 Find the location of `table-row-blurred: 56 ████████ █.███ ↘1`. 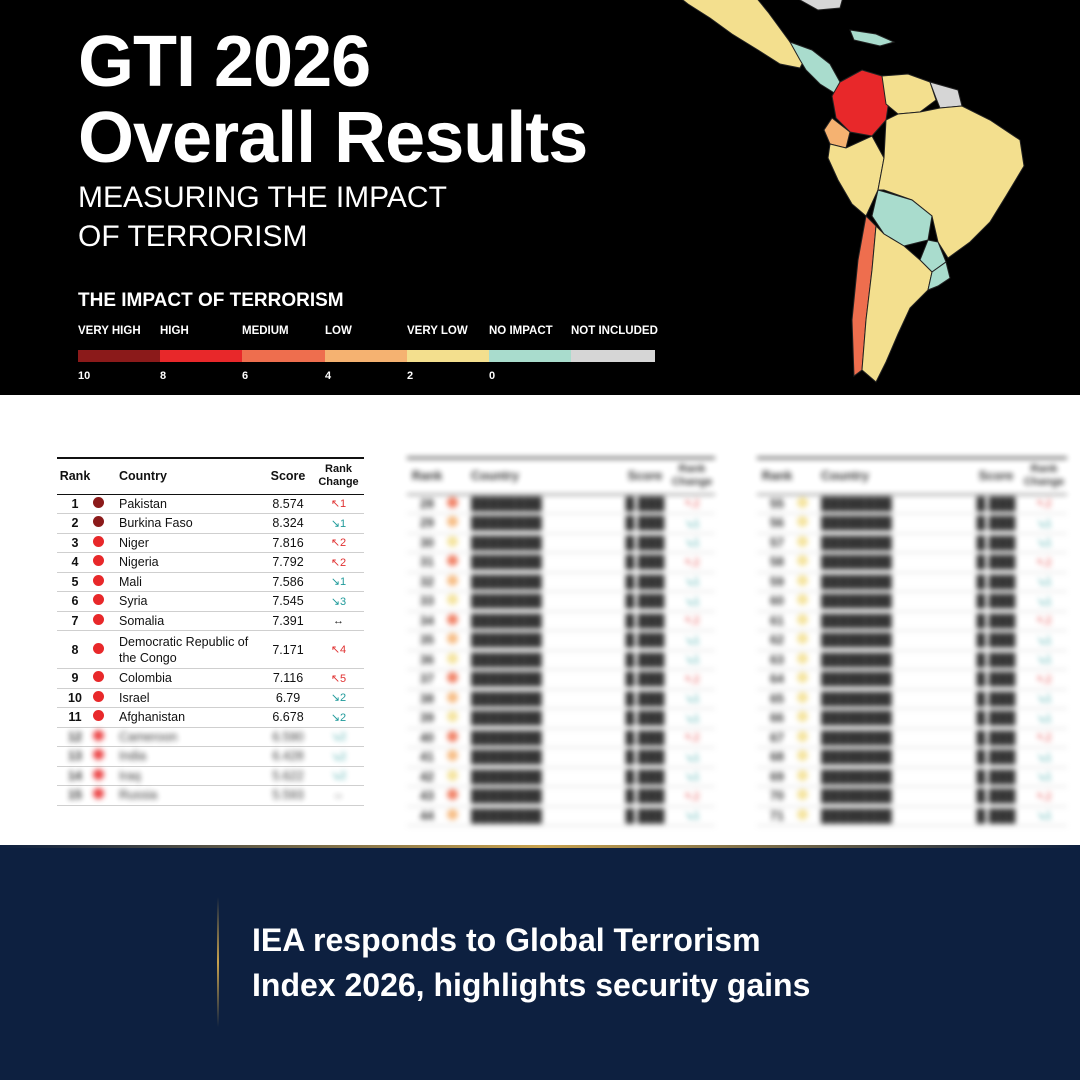

table-row-blurred: 56 ████████ █.███ ↘1 is located at coordinates (912, 523).